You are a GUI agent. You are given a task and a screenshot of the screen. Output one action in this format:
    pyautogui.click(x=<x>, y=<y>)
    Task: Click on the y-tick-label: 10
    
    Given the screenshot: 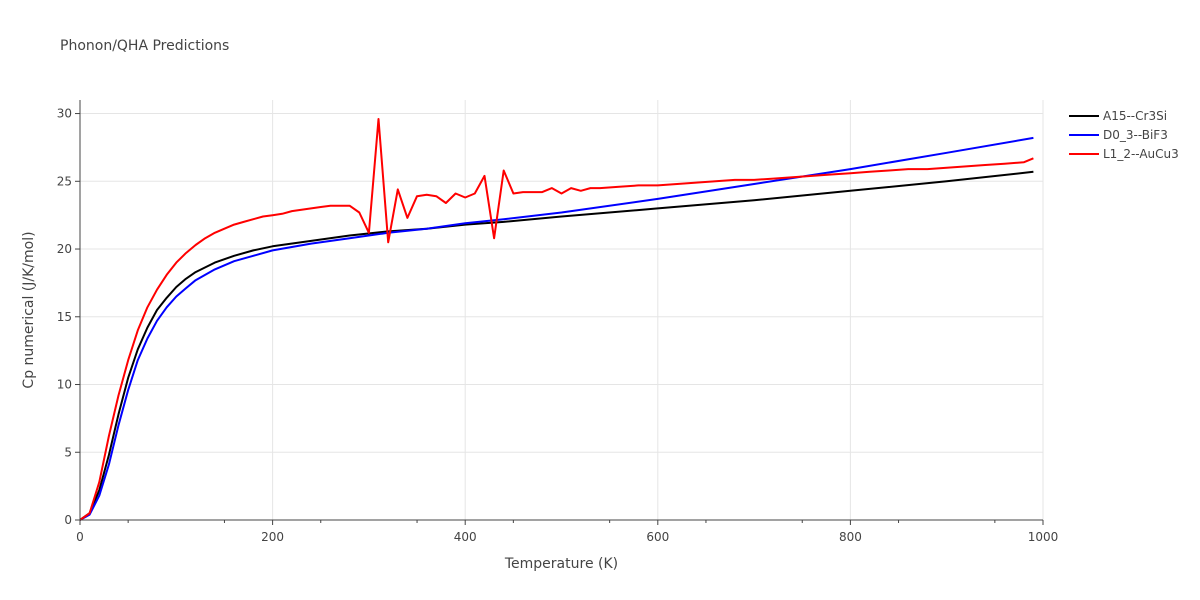 What is the action you would take?
    pyautogui.click(x=64, y=385)
    